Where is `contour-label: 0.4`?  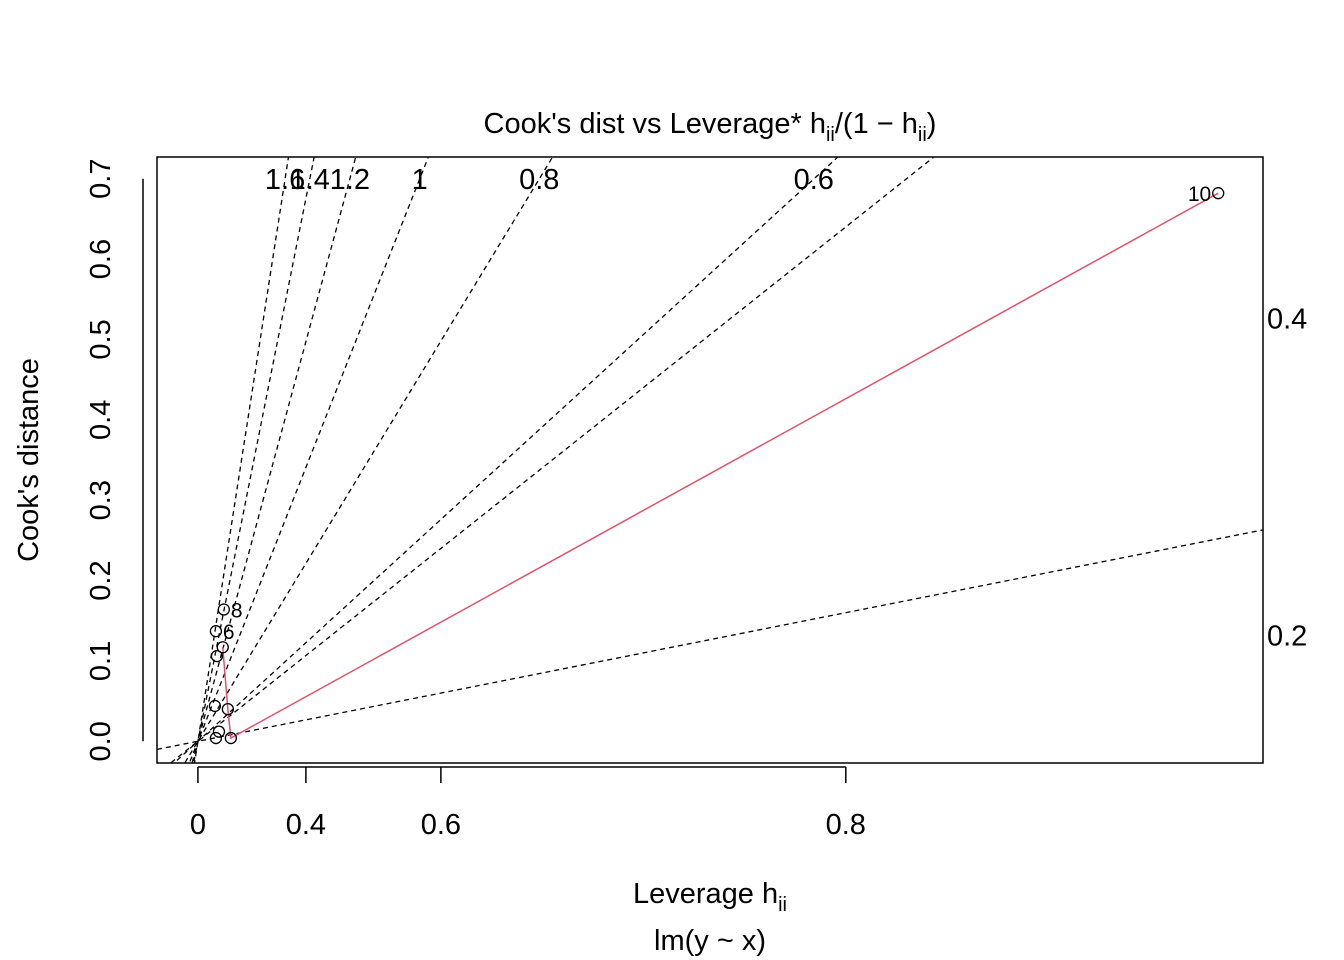
contour-label: 0.4 is located at coordinates (1287, 319).